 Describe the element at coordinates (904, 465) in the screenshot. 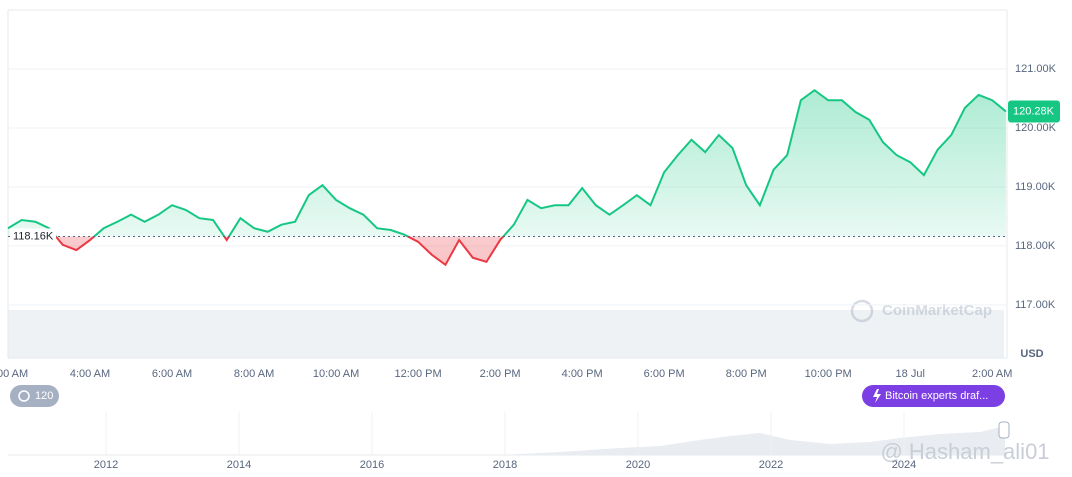

I see `navigator-year: 2024` at that location.